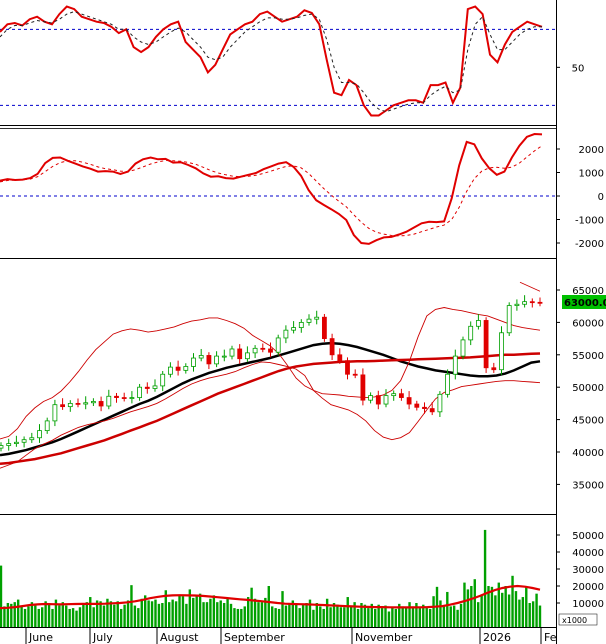 The image size is (606, 644). What do you see at coordinates (254, 637) in the screenshot?
I see `month-label-september: September` at bounding box center [254, 637].